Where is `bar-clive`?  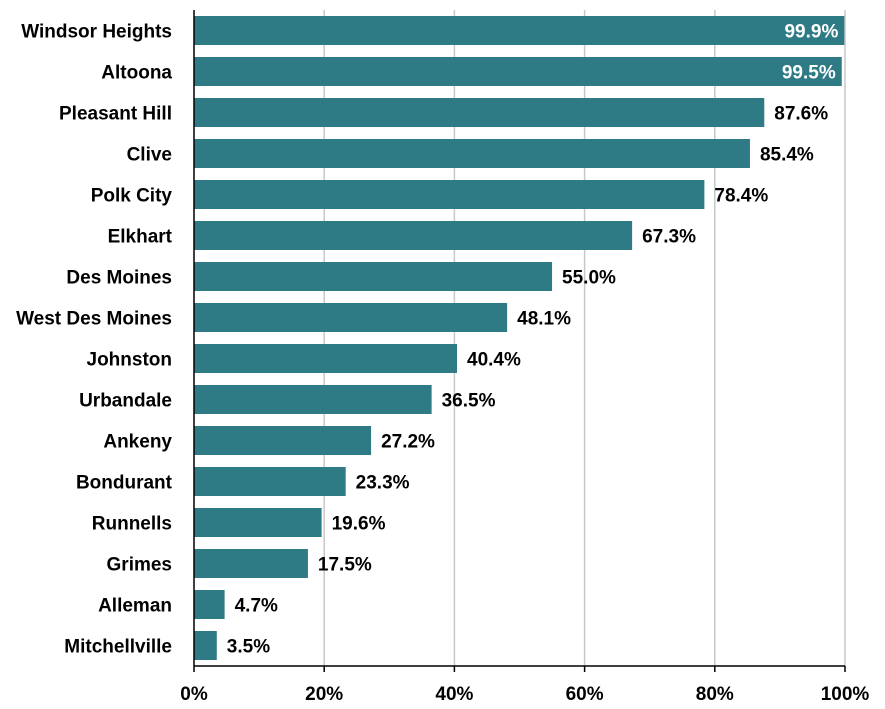
bar-clive is located at coordinates (472, 153).